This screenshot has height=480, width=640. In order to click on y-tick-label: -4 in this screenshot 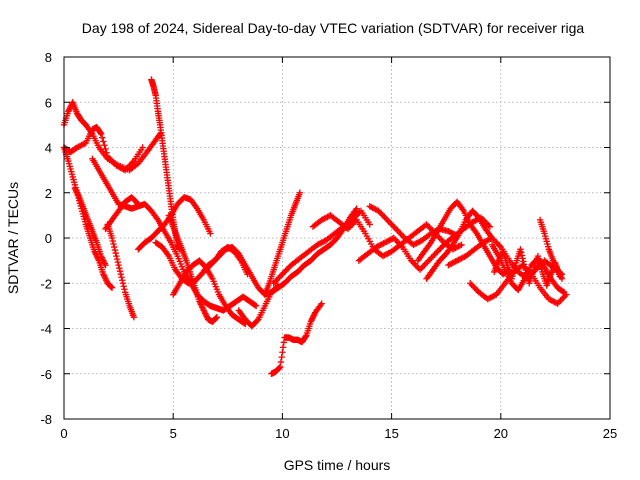, I will do `click(46, 329)`.